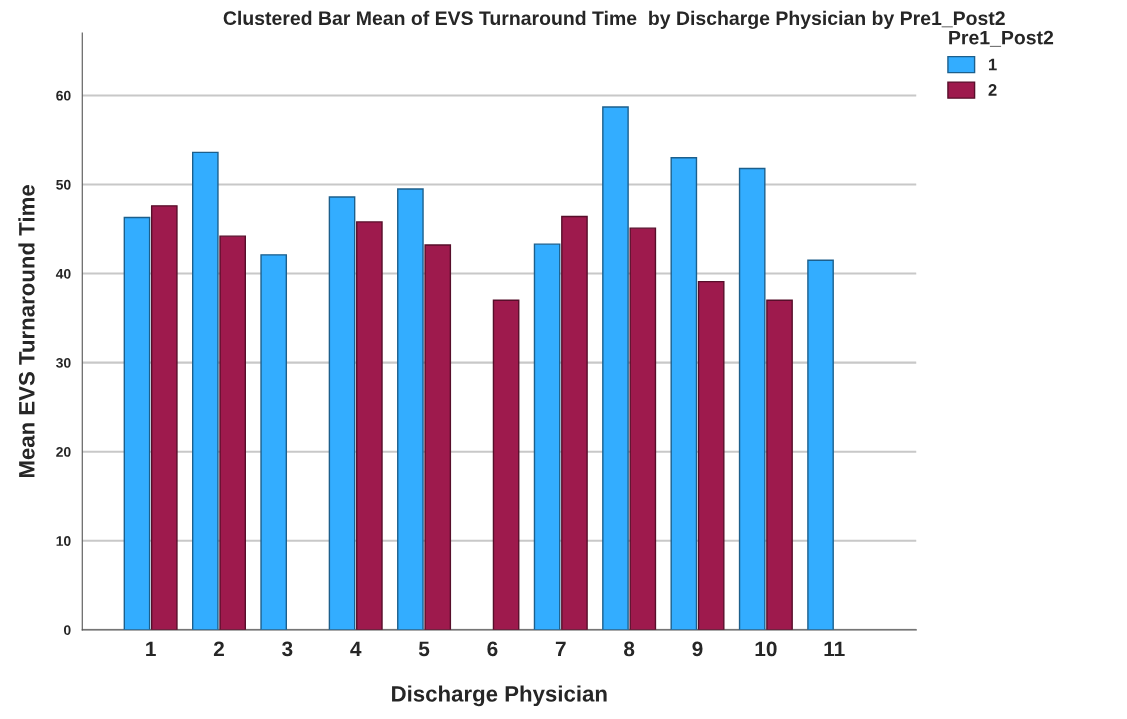 The width and height of the screenshot is (1127, 719). I want to click on x-tick-label: 6, so click(492, 649).